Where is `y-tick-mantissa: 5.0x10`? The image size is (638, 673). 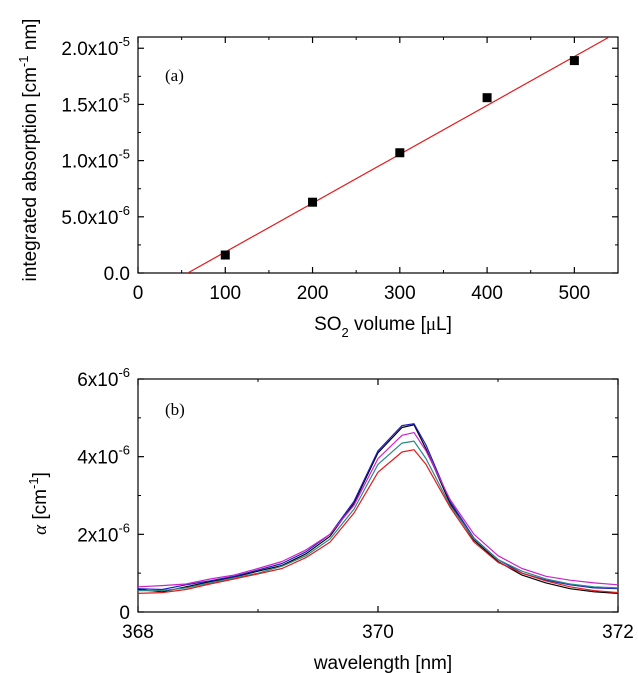 y-tick-mantissa: 5.0x10 is located at coordinates (89, 218).